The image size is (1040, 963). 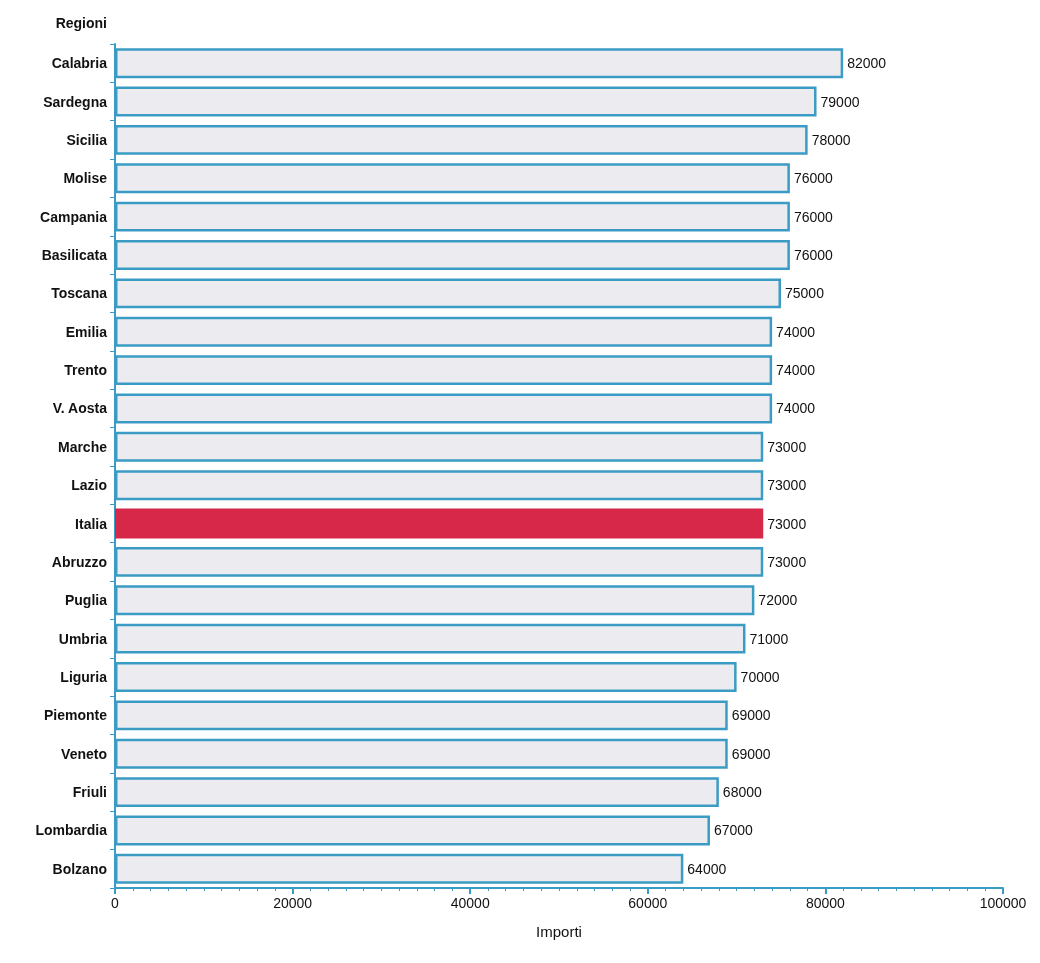 What do you see at coordinates (79, 63) in the screenshot?
I see `y-tick-label: Calabria` at bounding box center [79, 63].